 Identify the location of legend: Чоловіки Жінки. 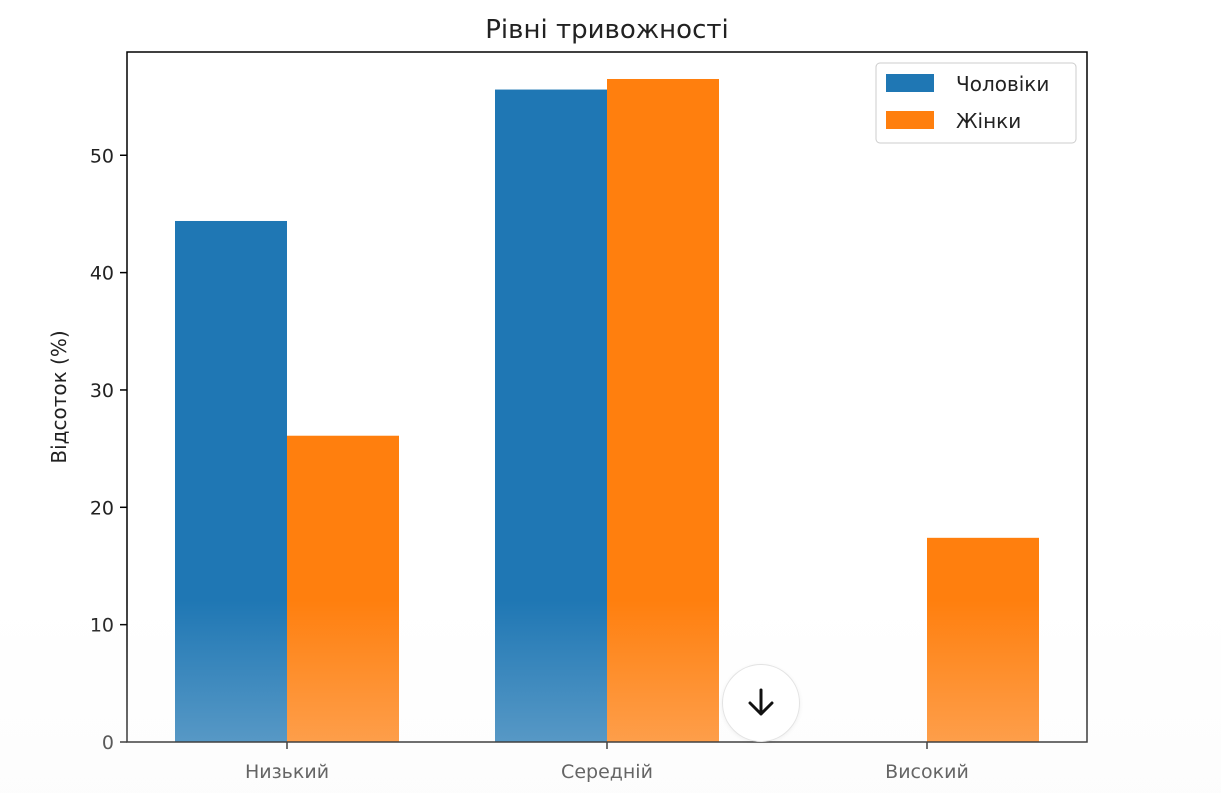
(976, 103).